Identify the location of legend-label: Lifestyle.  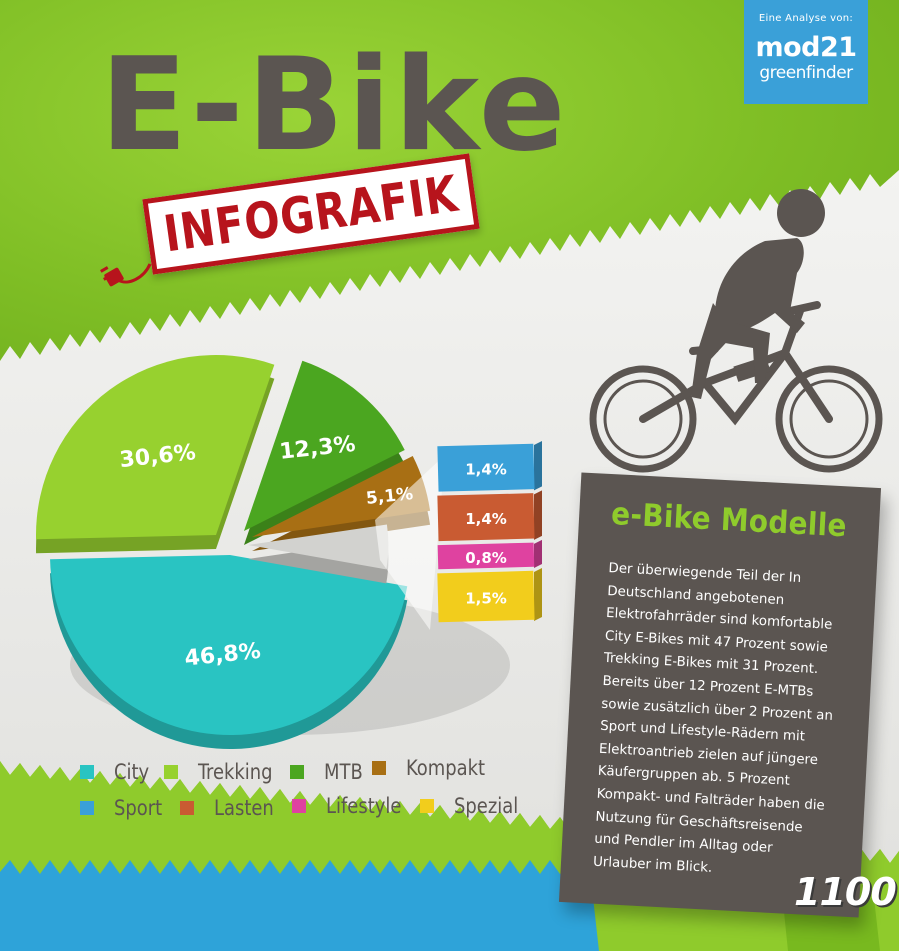
(364, 806).